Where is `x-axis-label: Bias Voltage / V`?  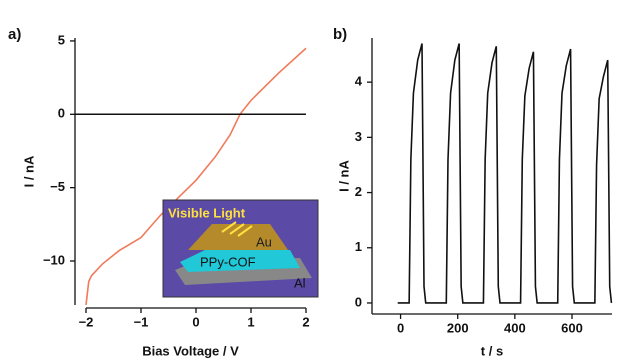
x-axis-label: Bias Voltage / V is located at coordinates (190, 350).